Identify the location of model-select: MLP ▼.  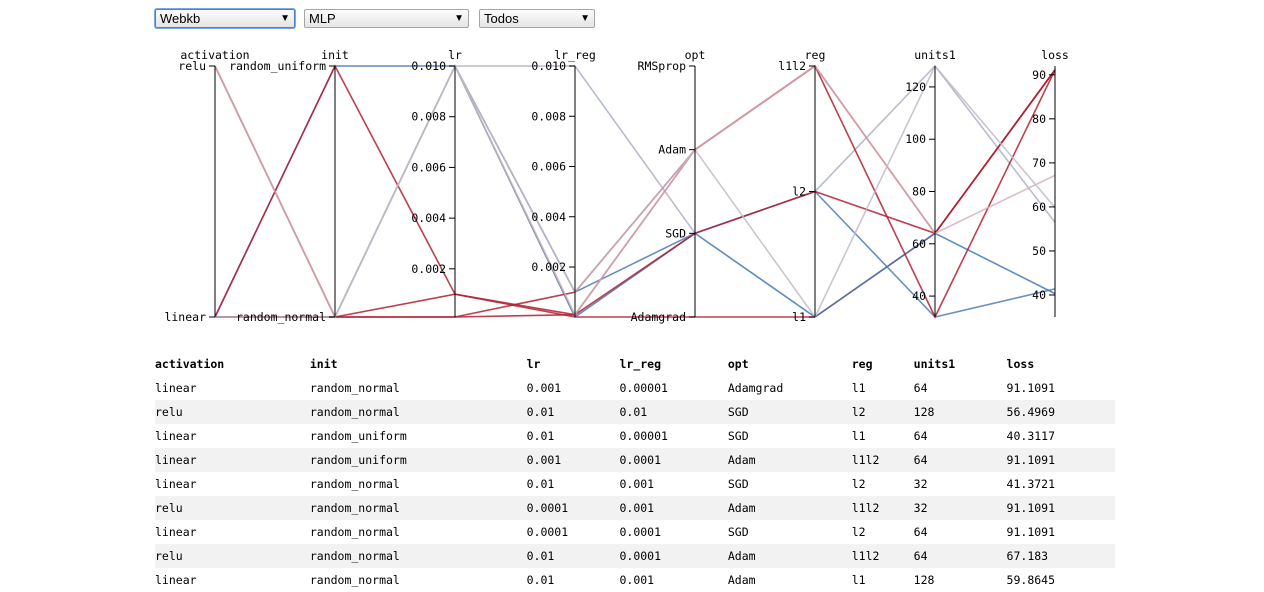
(386, 18).